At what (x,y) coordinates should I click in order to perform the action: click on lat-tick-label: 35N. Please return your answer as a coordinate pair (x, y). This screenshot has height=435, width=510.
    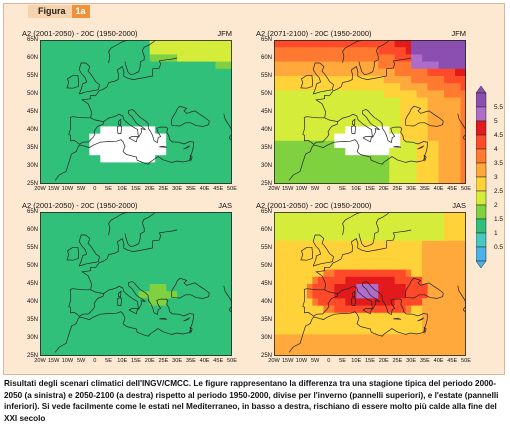
    Looking at the image, I should click on (32, 148).